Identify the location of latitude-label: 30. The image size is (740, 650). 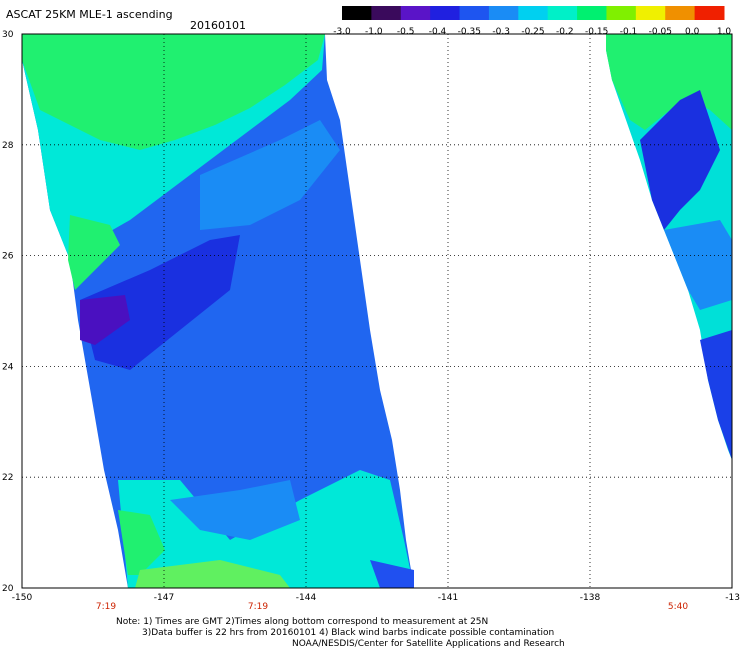
(8, 35).